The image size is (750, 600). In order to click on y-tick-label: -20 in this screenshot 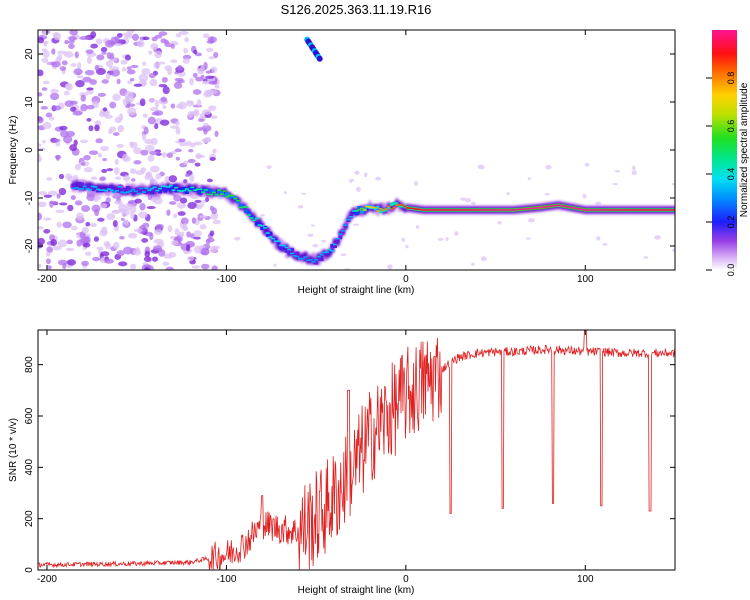, I will do `click(29, 245)`.